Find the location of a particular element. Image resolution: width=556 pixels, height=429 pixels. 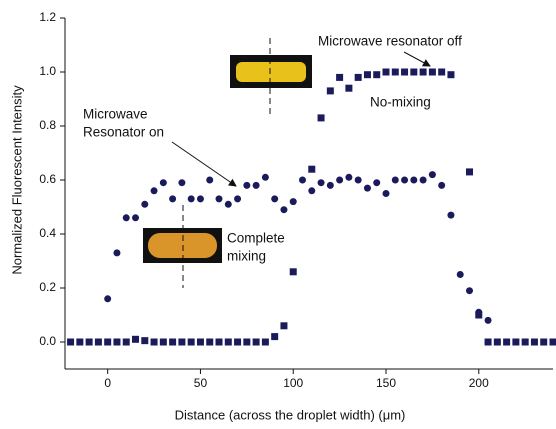

y-tick-label: 0.6 is located at coordinates (47, 179).